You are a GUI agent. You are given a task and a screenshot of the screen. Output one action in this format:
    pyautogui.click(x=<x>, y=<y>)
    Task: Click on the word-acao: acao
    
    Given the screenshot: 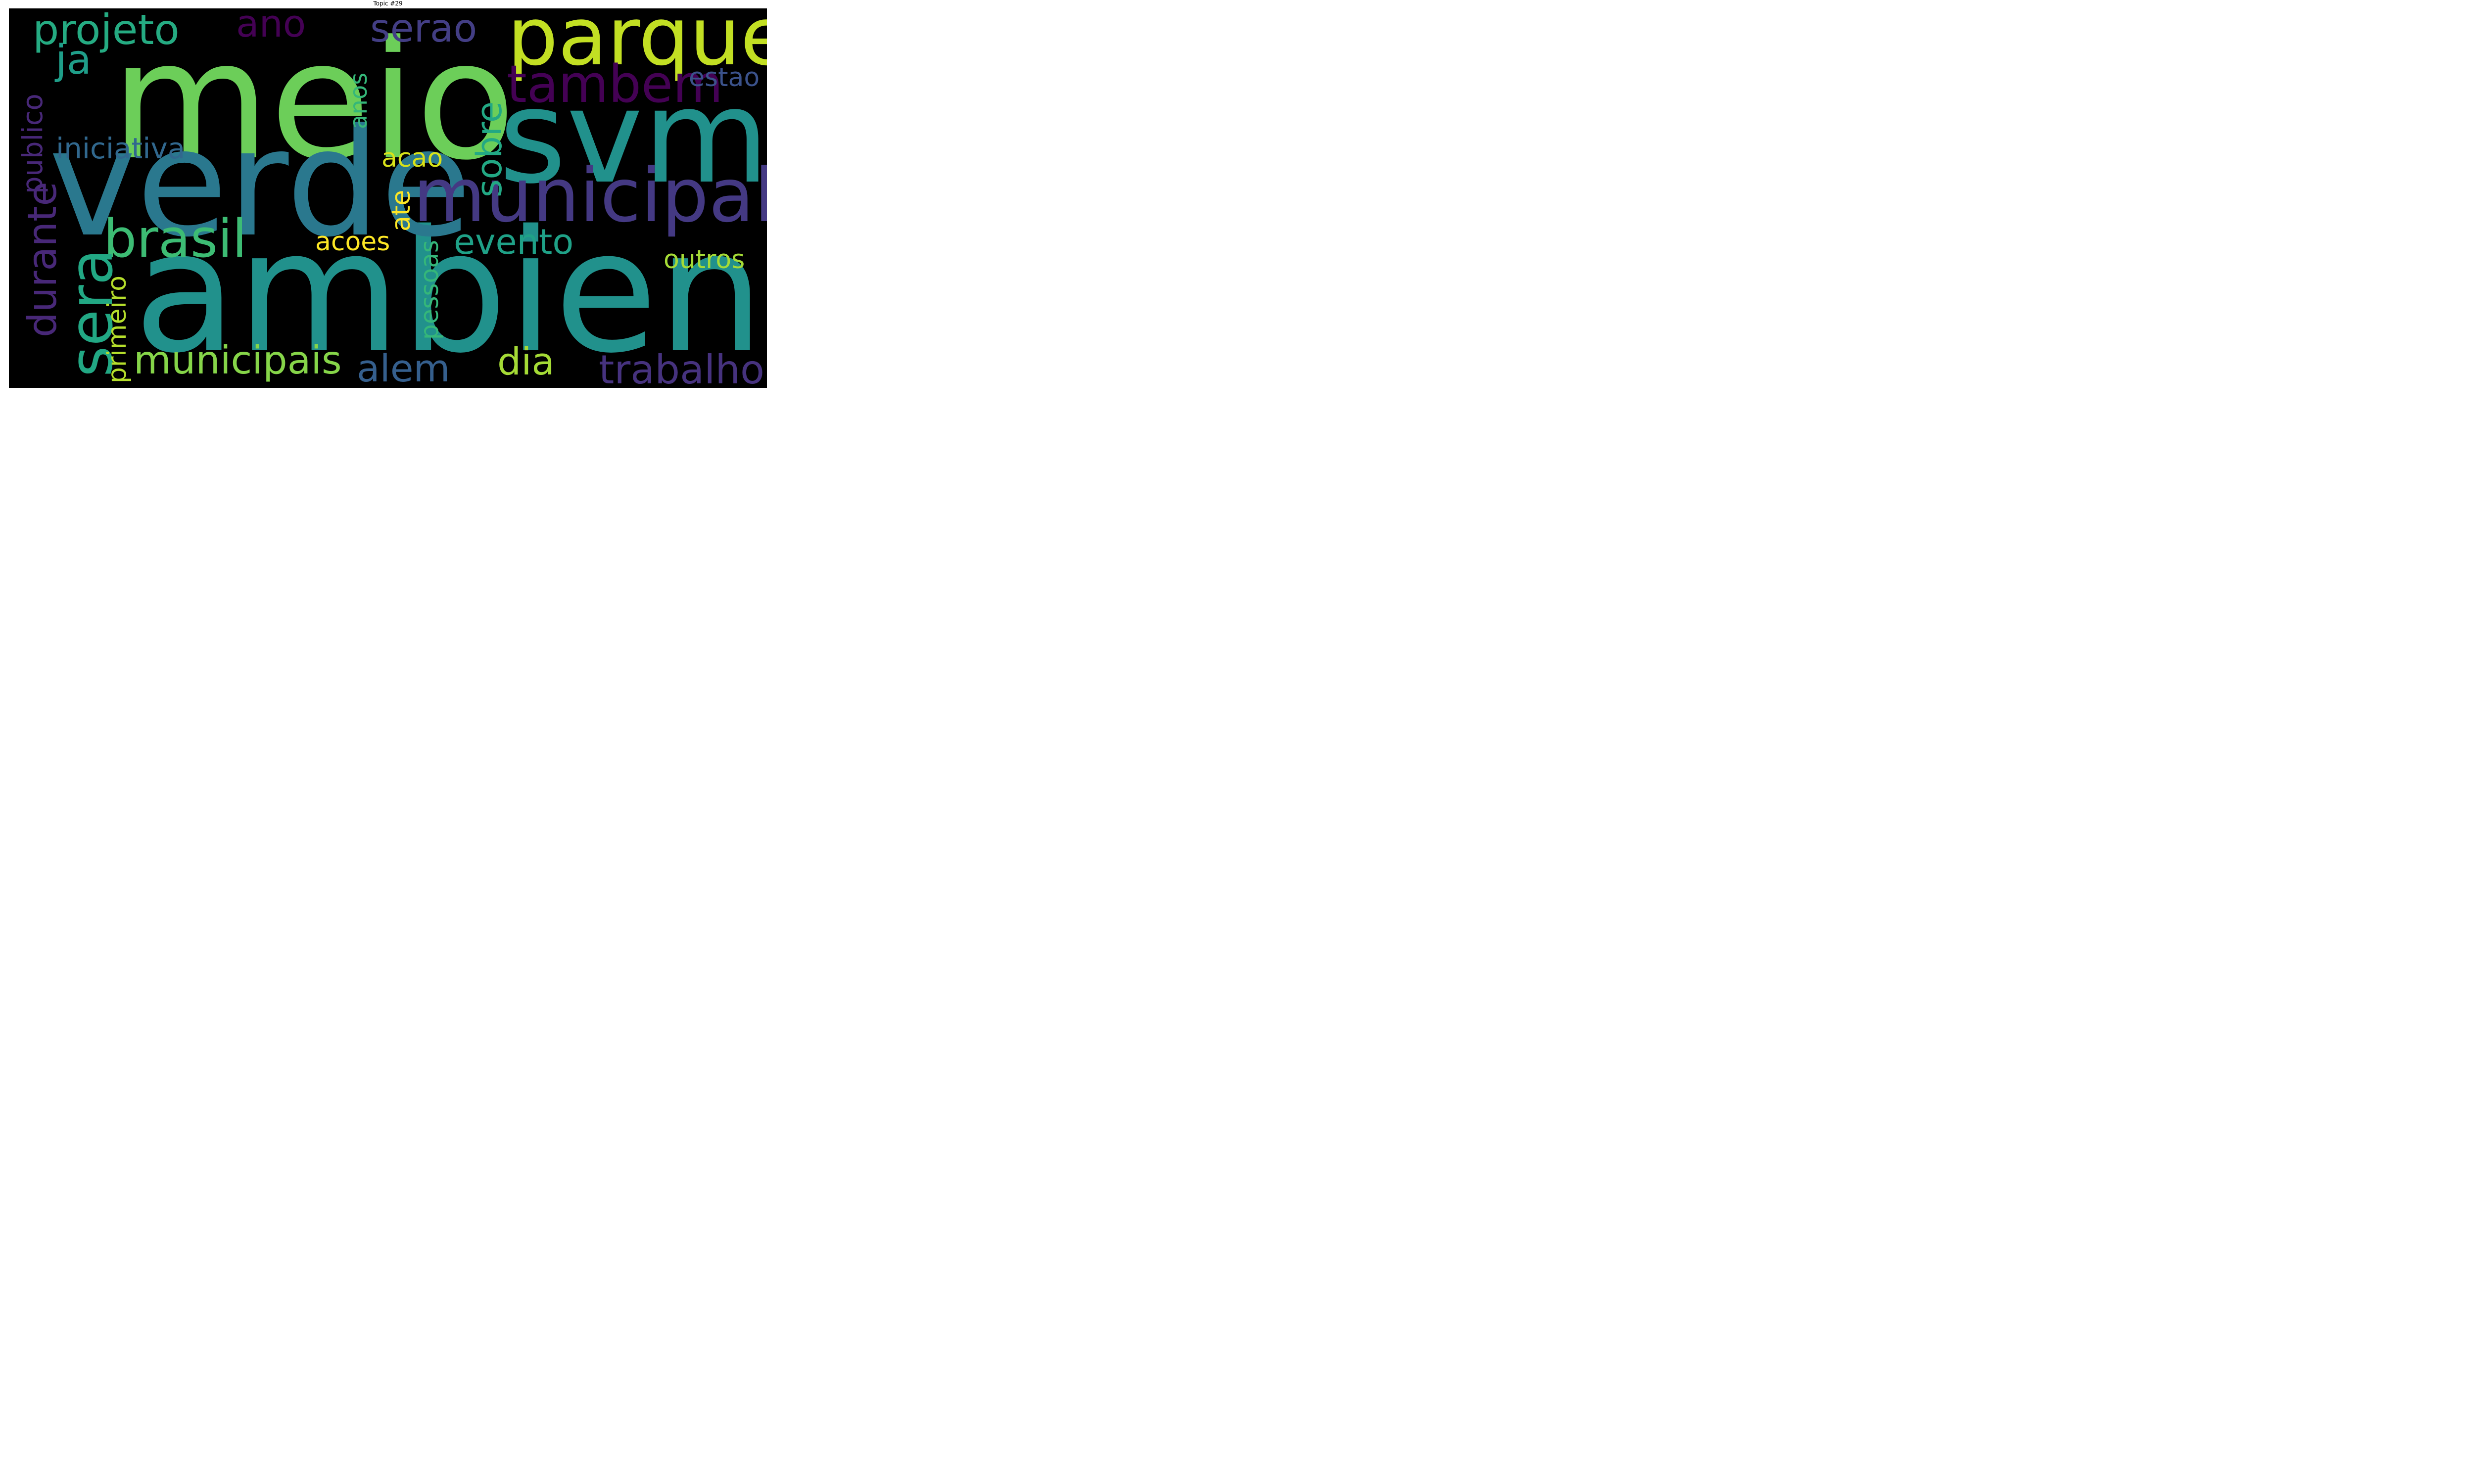 What is the action you would take?
    pyautogui.click(x=412, y=158)
    